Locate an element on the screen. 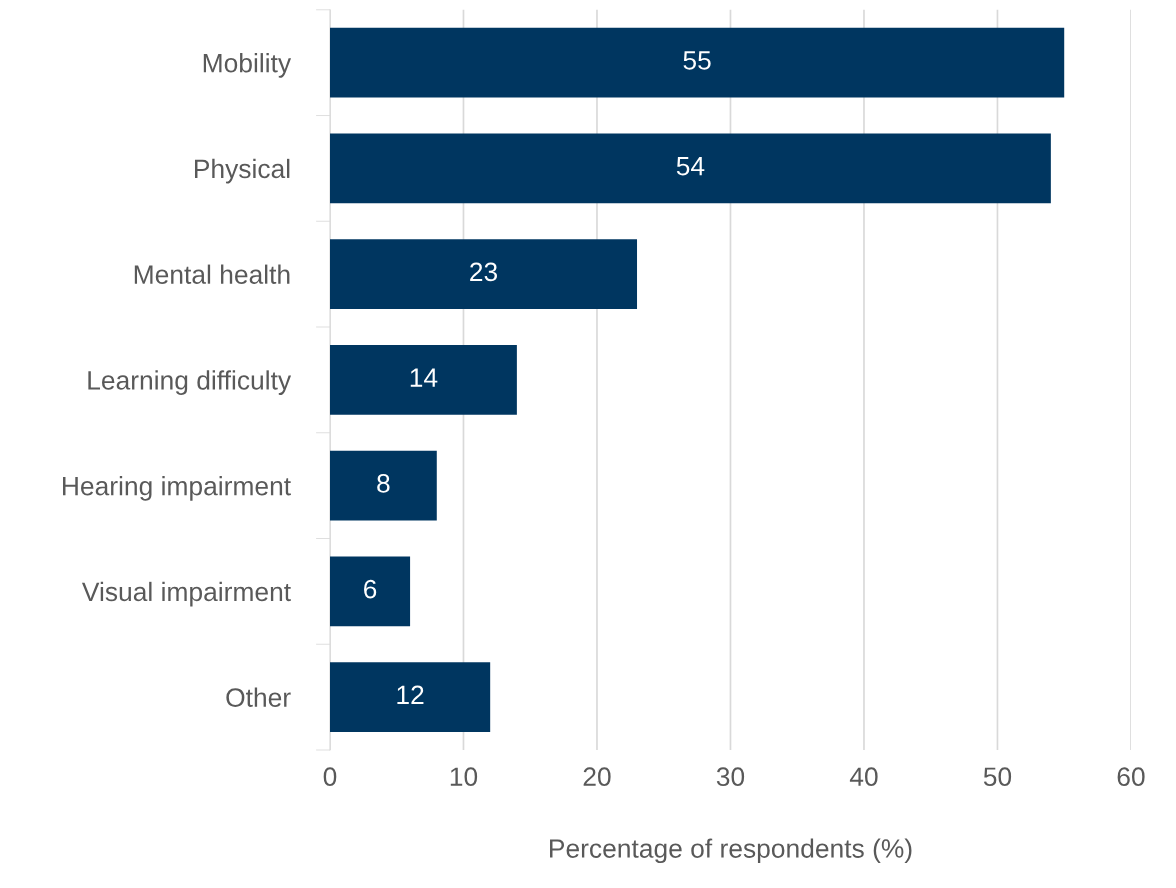 Image resolution: width=1176 pixels, height=888 pixels. data-label: 55 is located at coordinates (697, 60).